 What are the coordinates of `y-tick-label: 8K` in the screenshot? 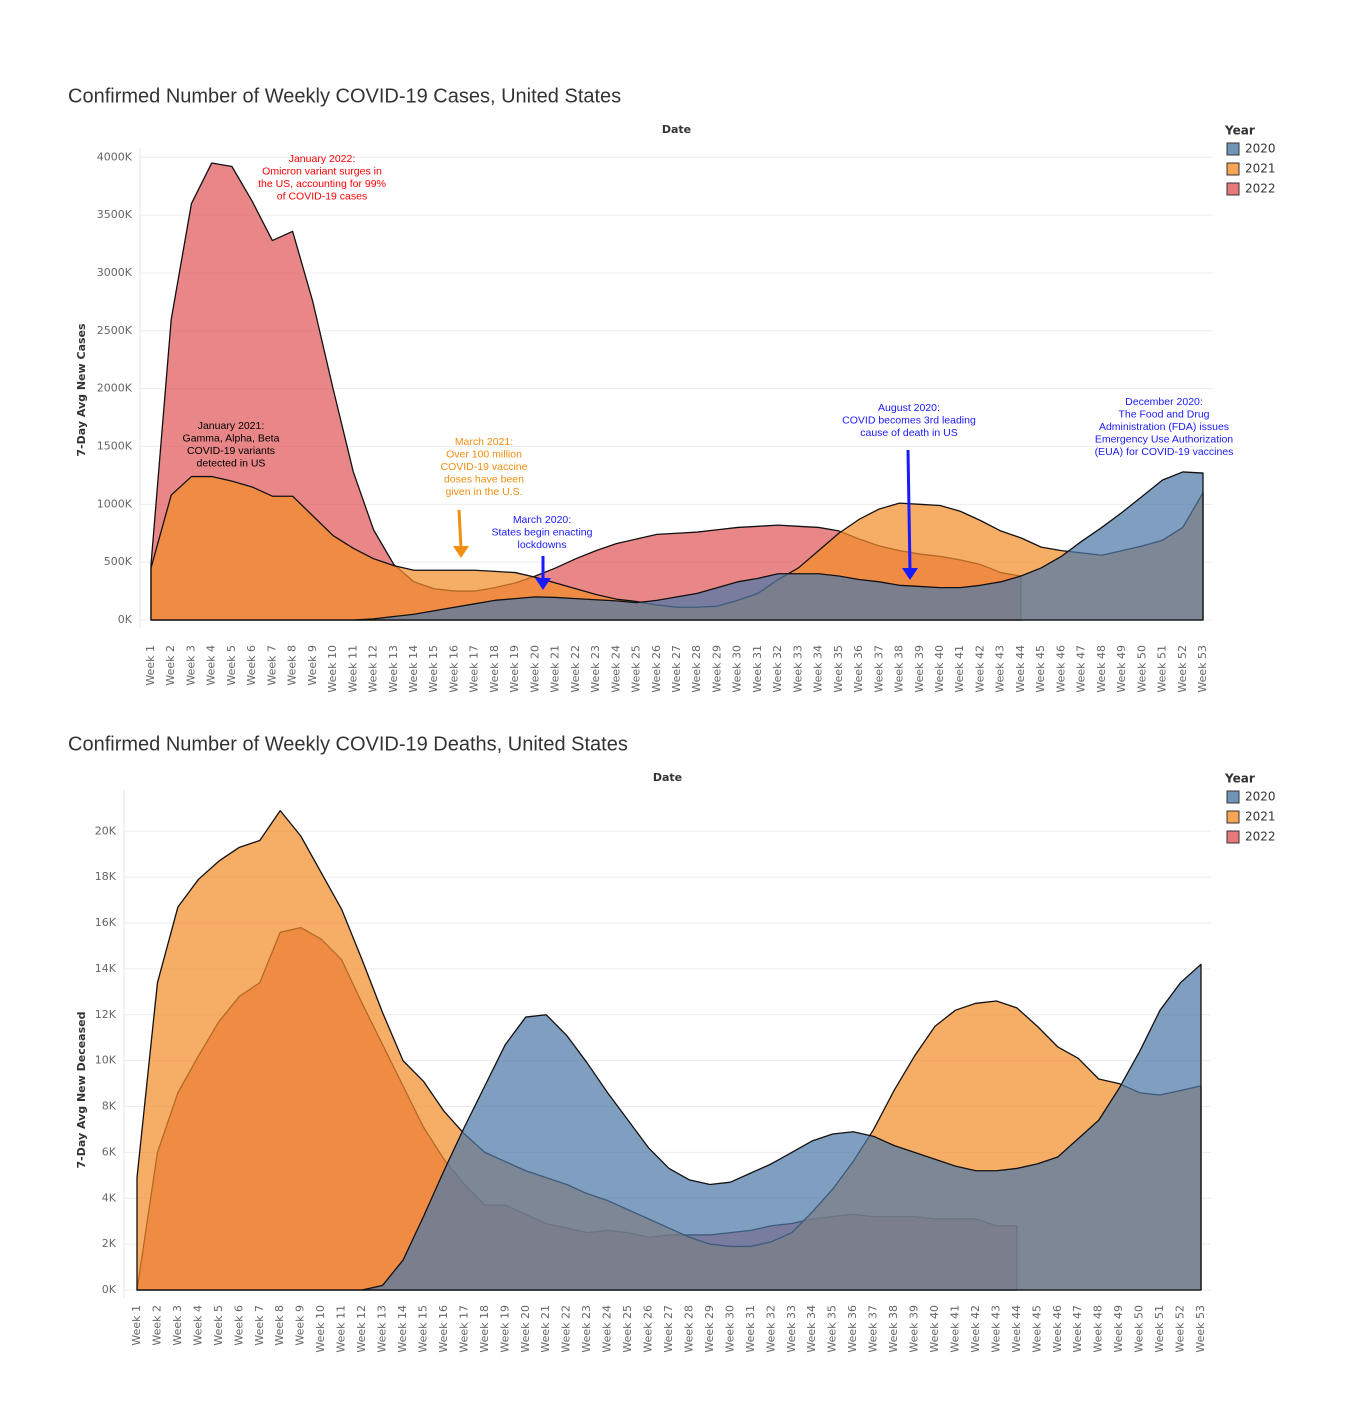 It's located at (109, 1106).